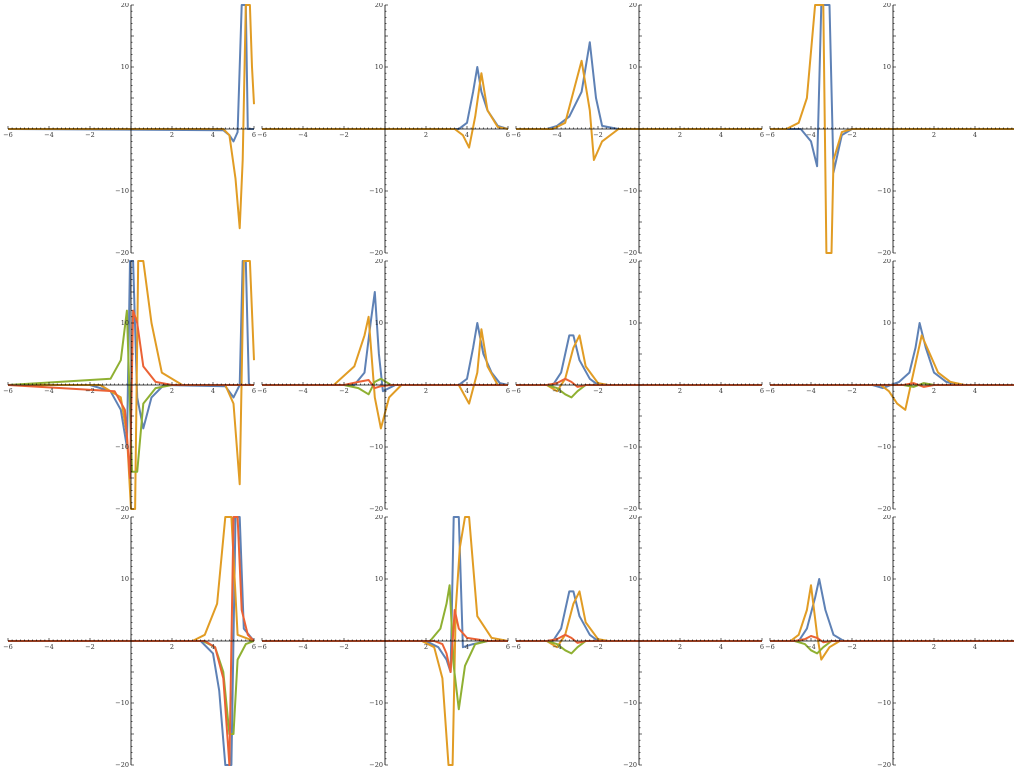 The height and width of the screenshot is (773, 1014). I want to click on panel-r2-c2: −6 −4 −2 2 4 6 −20 −10 10 20, so click(637, 642).